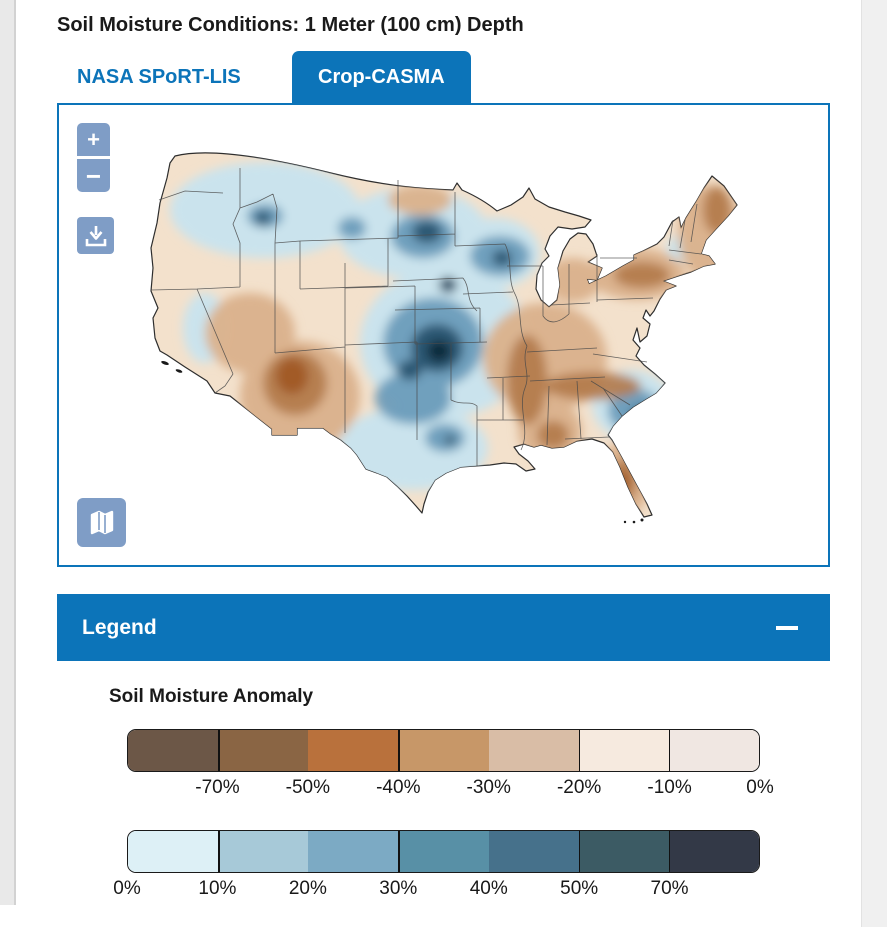 Image resolution: width=887 pixels, height=927 pixels. What do you see at coordinates (217, 787) in the screenshot?
I see `scale-label: -70%` at bounding box center [217, 787].